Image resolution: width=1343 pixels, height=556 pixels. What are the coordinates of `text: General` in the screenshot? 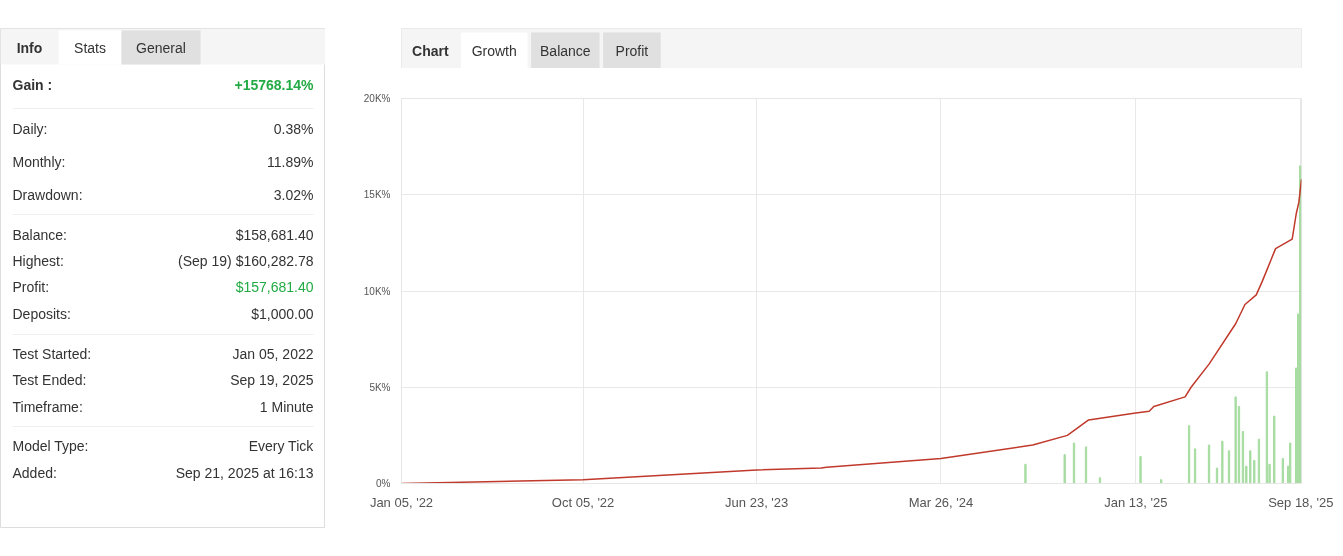 It's located at (161, 47).